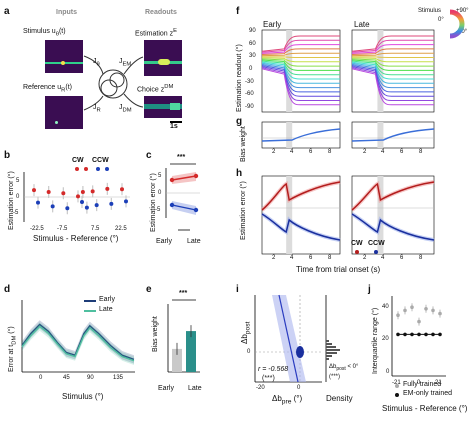 This screenshot has height=421, width=474. Describe the element at coordinates (109, 88) in the screenshot. I see `network-loop-inner-a` at that location.